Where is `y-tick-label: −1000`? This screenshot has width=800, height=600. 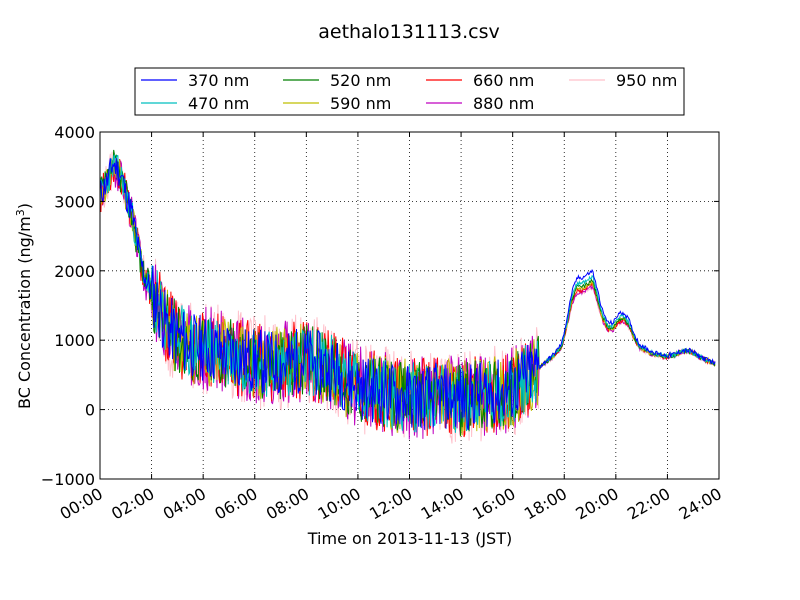
y-tick-label: −1000 is located at coordinates (68, 479).